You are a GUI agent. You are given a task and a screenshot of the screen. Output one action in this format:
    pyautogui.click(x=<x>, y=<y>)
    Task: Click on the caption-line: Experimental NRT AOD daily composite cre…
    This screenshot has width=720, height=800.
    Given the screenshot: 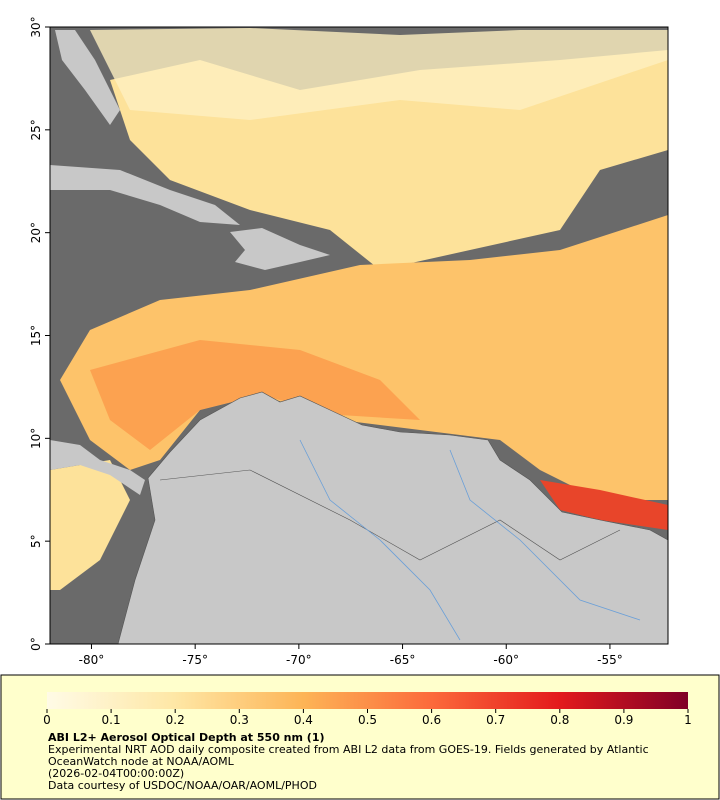 What is the action you would take?
    pyautogui.click(x=348, y=749)
    